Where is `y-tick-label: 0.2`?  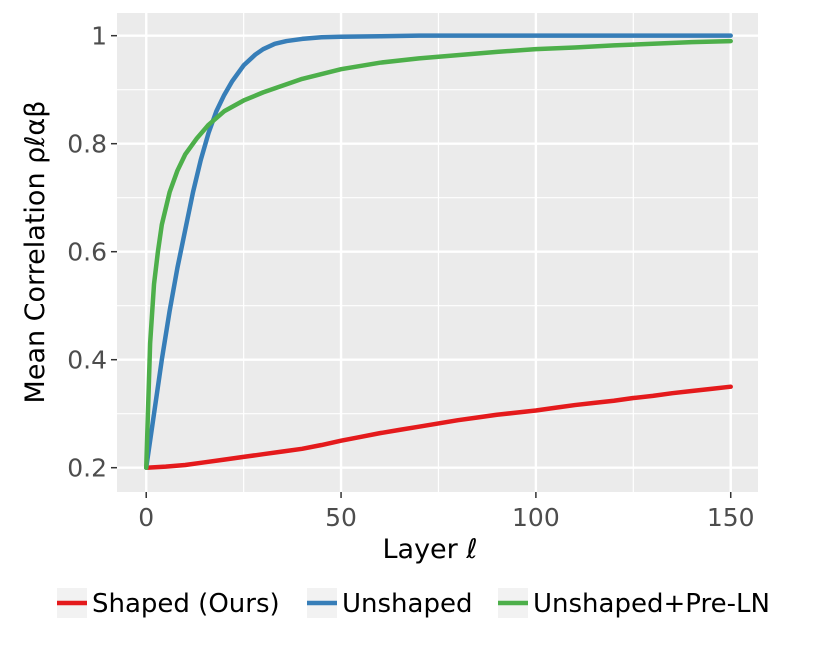
y-tick-label: 0.2 is located at coordinates (87, 468).